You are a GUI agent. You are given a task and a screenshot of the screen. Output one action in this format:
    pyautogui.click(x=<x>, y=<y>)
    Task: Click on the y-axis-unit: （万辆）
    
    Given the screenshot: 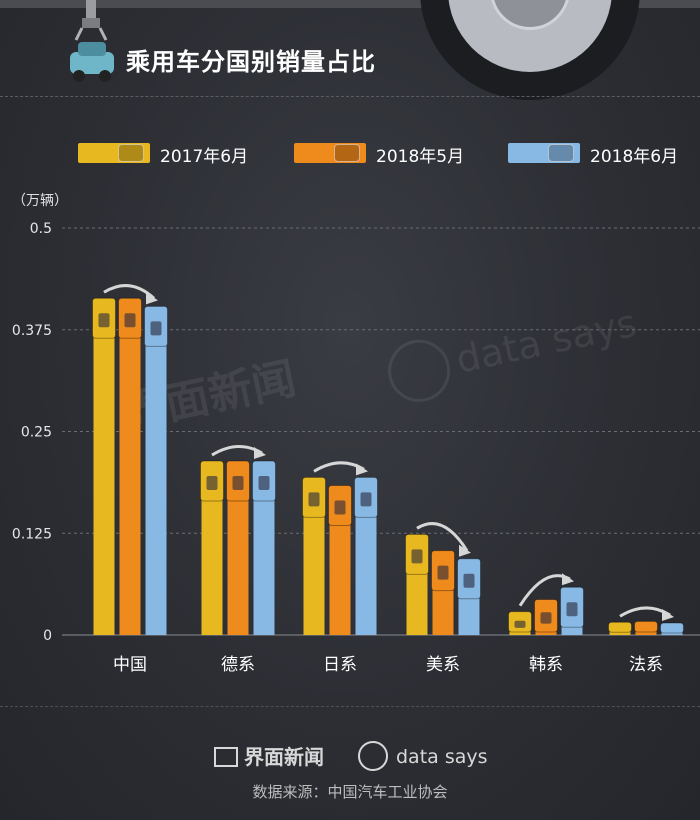 What is the action you would take?
    pyautogui.click(x=40, y=201)
    